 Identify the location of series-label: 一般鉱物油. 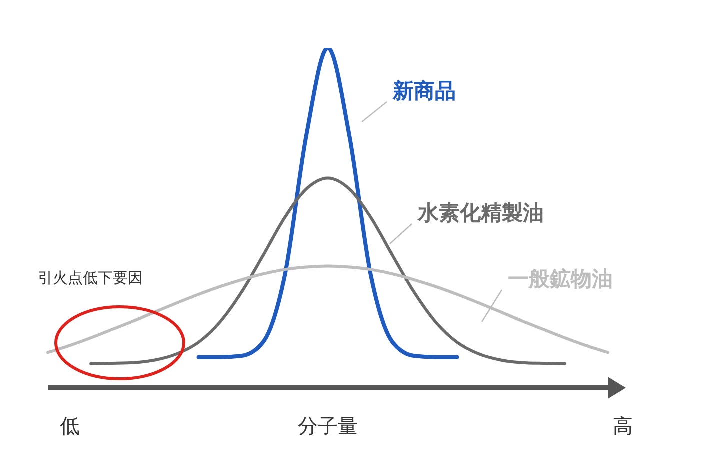
(560, 279).